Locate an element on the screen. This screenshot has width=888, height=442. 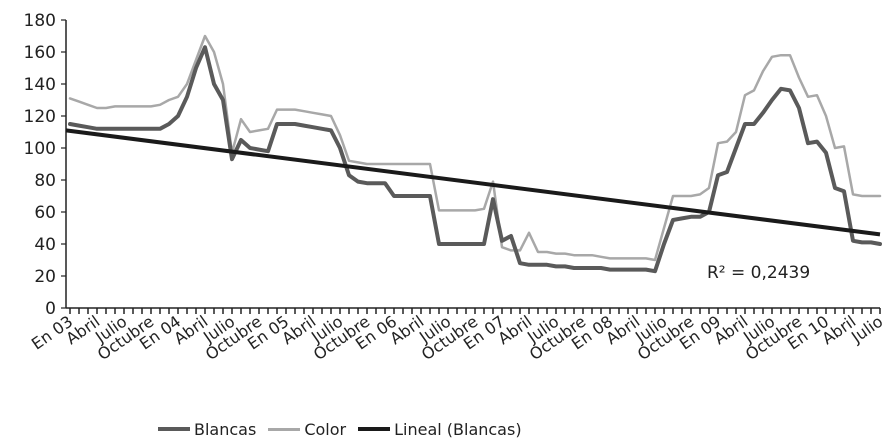
y-tick-label: 120 is located at coordinates (40, 117).